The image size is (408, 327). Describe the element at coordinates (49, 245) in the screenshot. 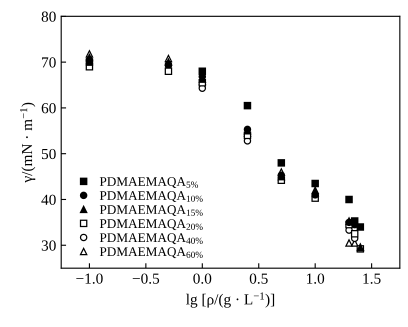

I see `y-tick-label: 30` at that location.